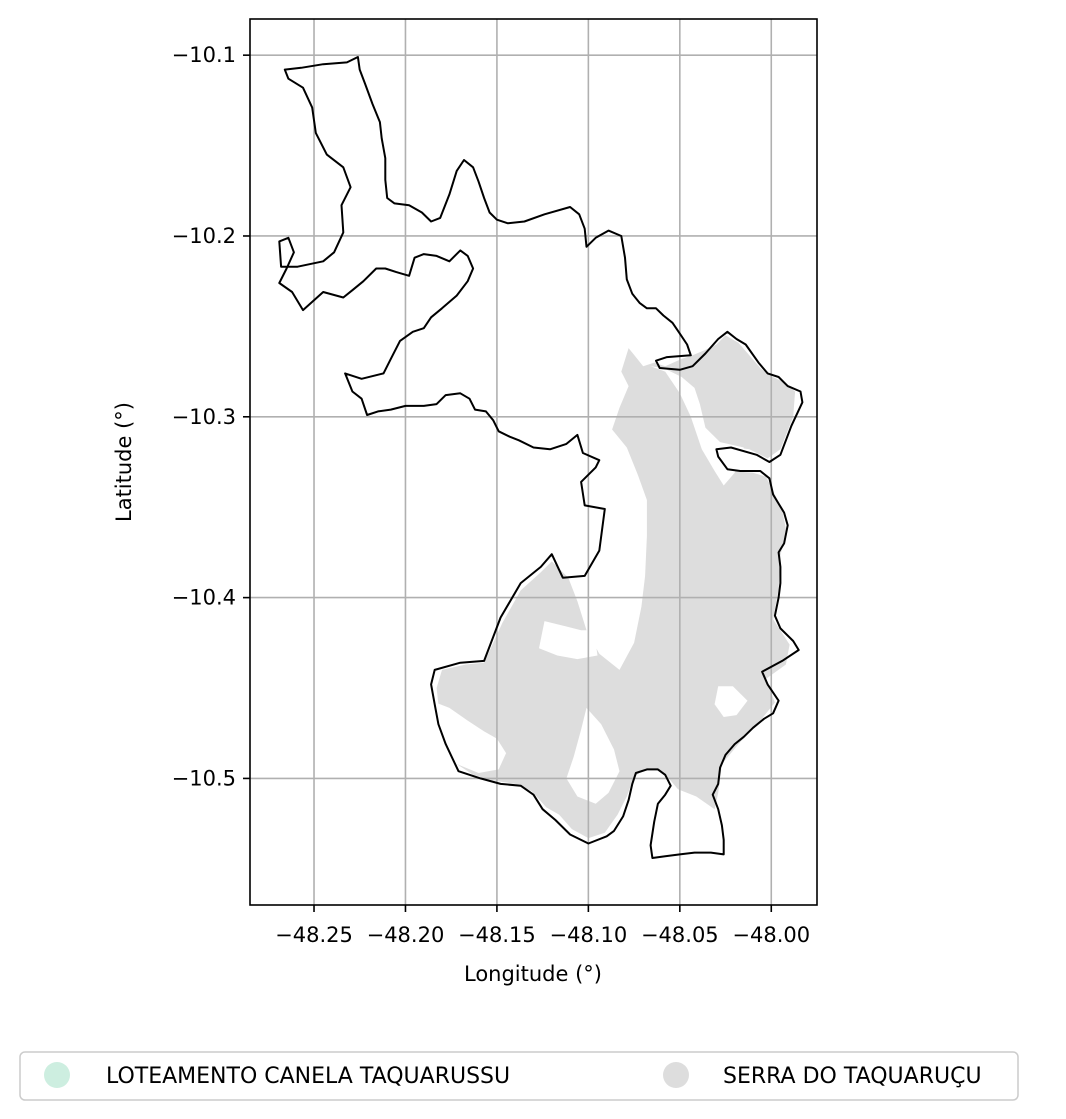 The width and height of the screenshot is (1066, 1119). Describe the element at coordinates (568, 640) in the screenshot. I see `excluded-area-central-block` at that location.